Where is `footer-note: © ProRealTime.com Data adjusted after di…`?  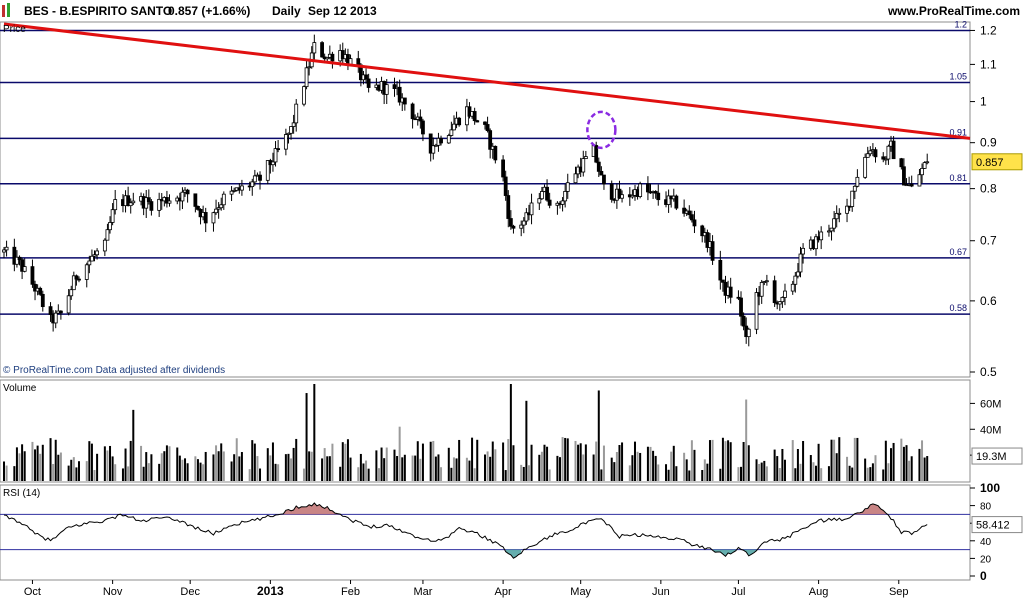
footer-note: © ProRealTime.com Data adjusted after di… is located at coordinates (114, 370).